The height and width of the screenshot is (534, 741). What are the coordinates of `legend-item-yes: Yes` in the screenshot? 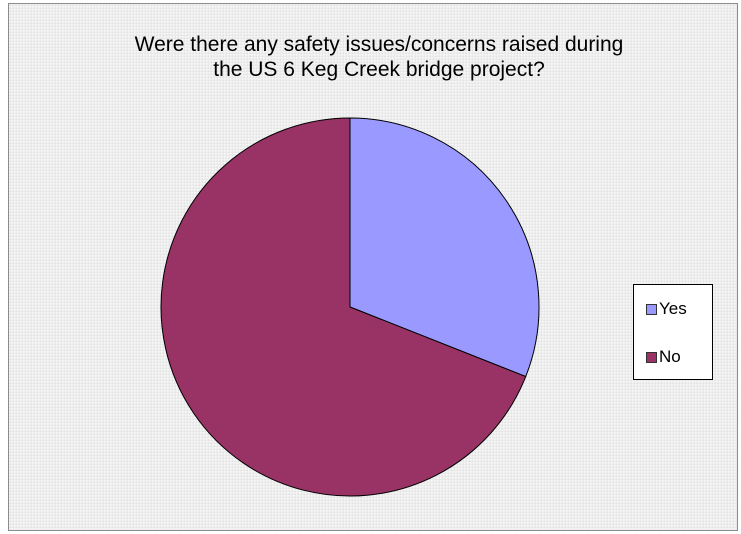 It's located at (666, 309).